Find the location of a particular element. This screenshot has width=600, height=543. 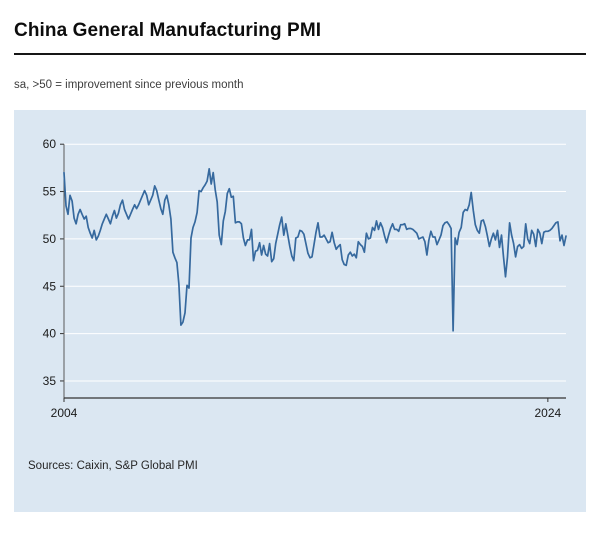

y-tick-label: 40 is located at coordinates (50, 334).